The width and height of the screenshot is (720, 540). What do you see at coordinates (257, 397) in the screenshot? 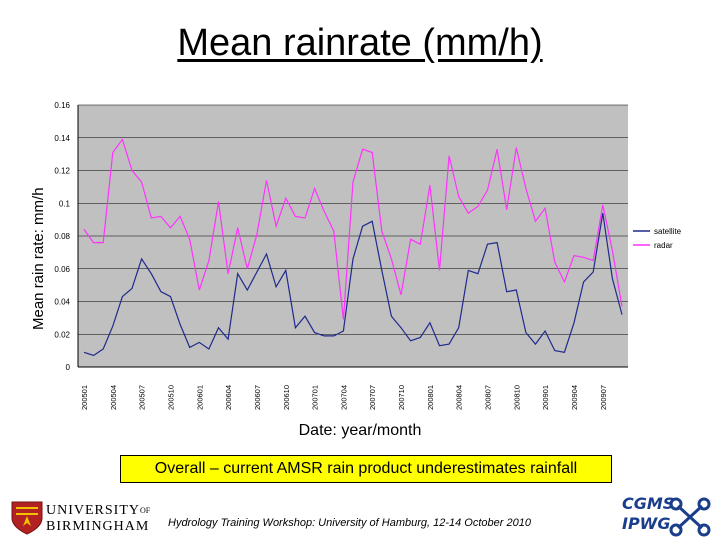
I see `x-tick-label: 200607` at bounding box center [257, 397].